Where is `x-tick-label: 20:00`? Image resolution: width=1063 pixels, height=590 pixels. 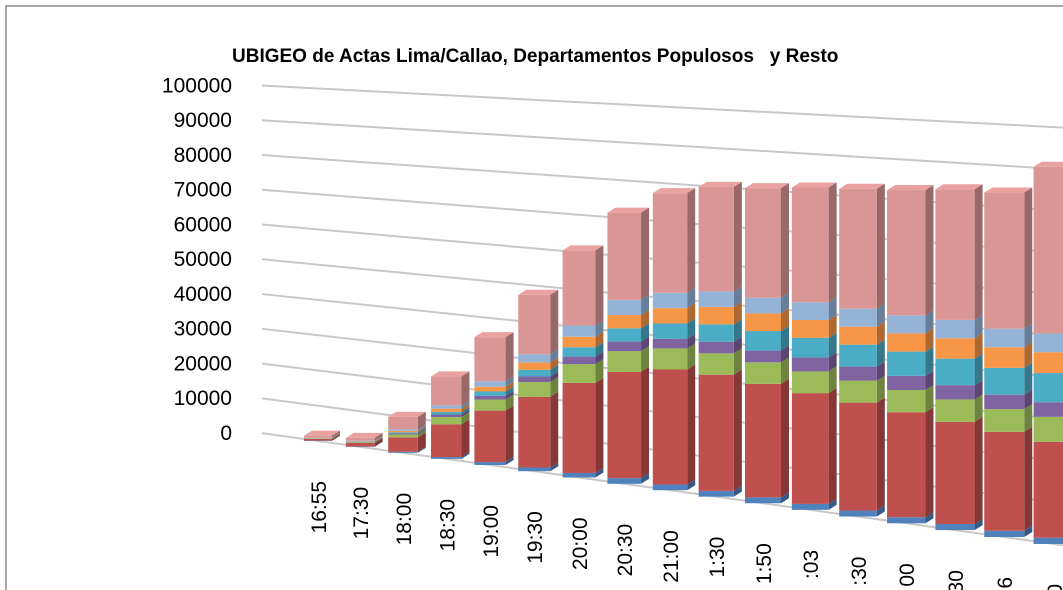 x-tick-label: 20:00 is located at coordinates (580, 543).